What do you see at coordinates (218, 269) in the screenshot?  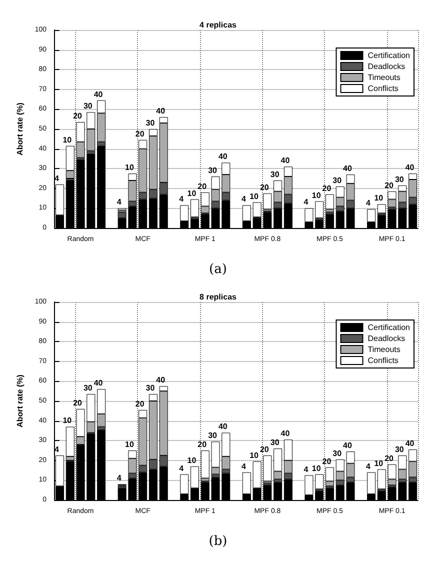 I see `text: (a)` at bounding box center [218, 269].